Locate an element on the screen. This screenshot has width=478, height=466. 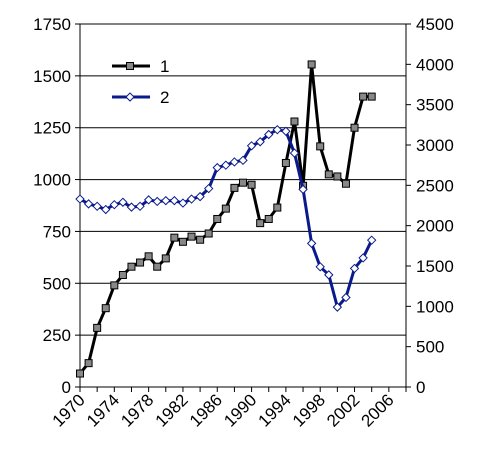
right-tick-label: 2000 is located at coordinates (435, 226).